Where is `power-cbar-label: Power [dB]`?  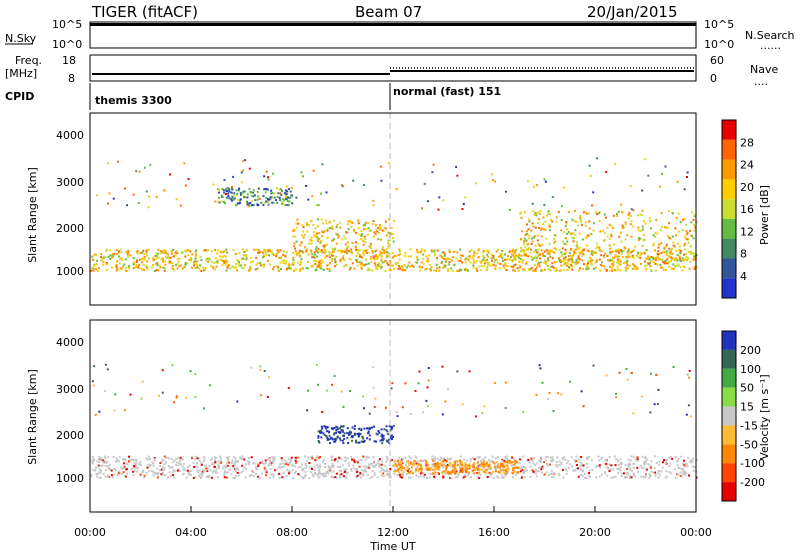
power-cbar-label: Power [dB] is located at coordinates (764, 215).